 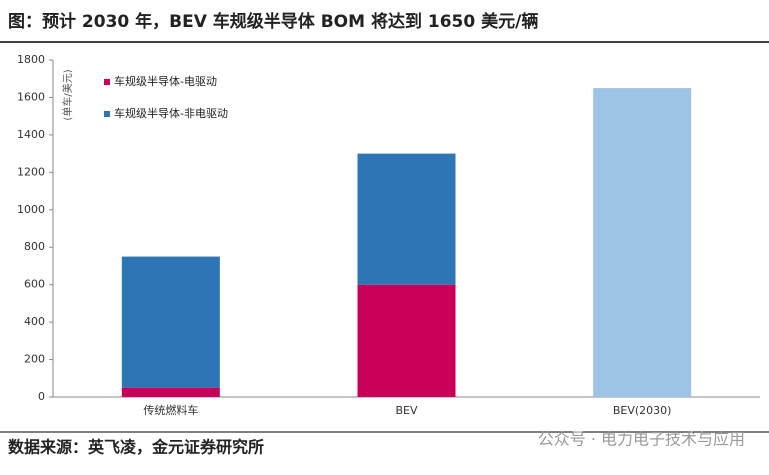 I want to click on source: 数据来源：英飞凌，金元证券研究所, so click(x=136, y=447).